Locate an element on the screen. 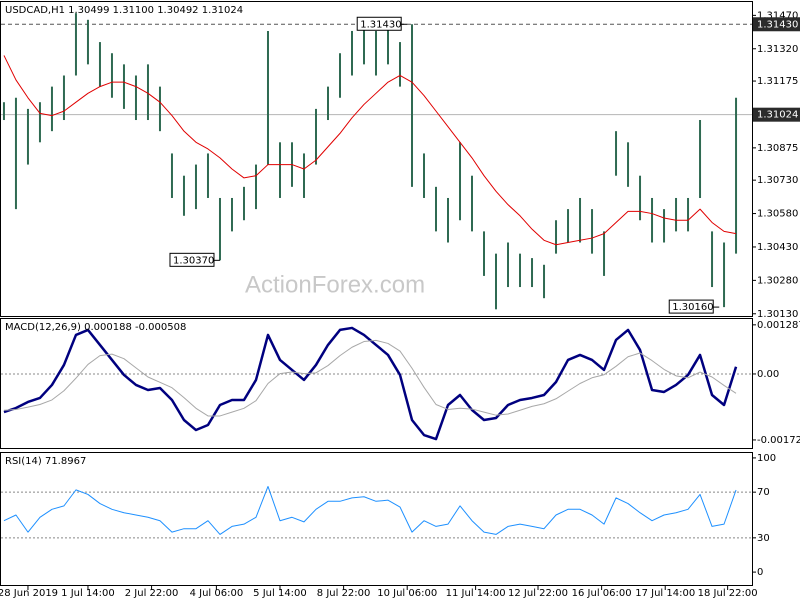 The height and width of the screenshot is (600, 800). x-tick-label: 2 Jul 22:00 is located at coordinates (152, 593).